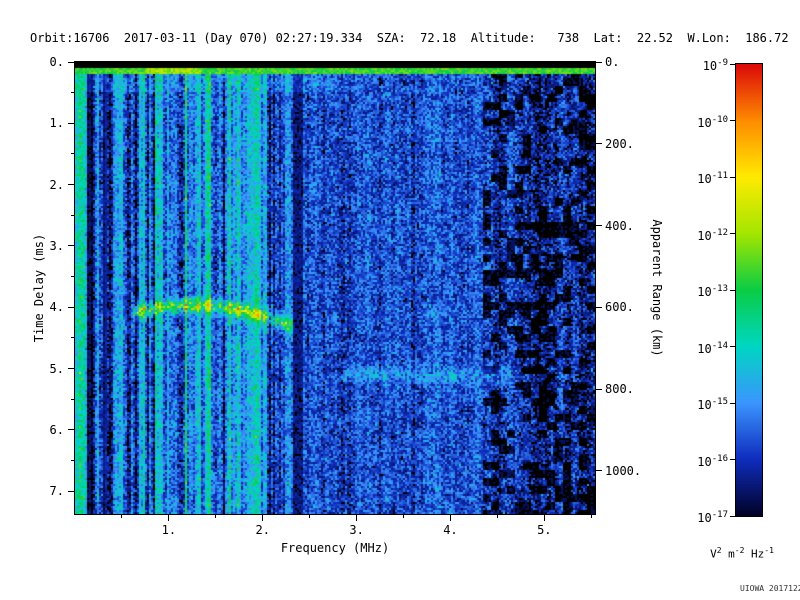 The width and height of the screenshot is (800, 600). Describe the element at coordinates (262, 530) in the screenshot. I see `x-axis-tick-label: 2.` at that location.